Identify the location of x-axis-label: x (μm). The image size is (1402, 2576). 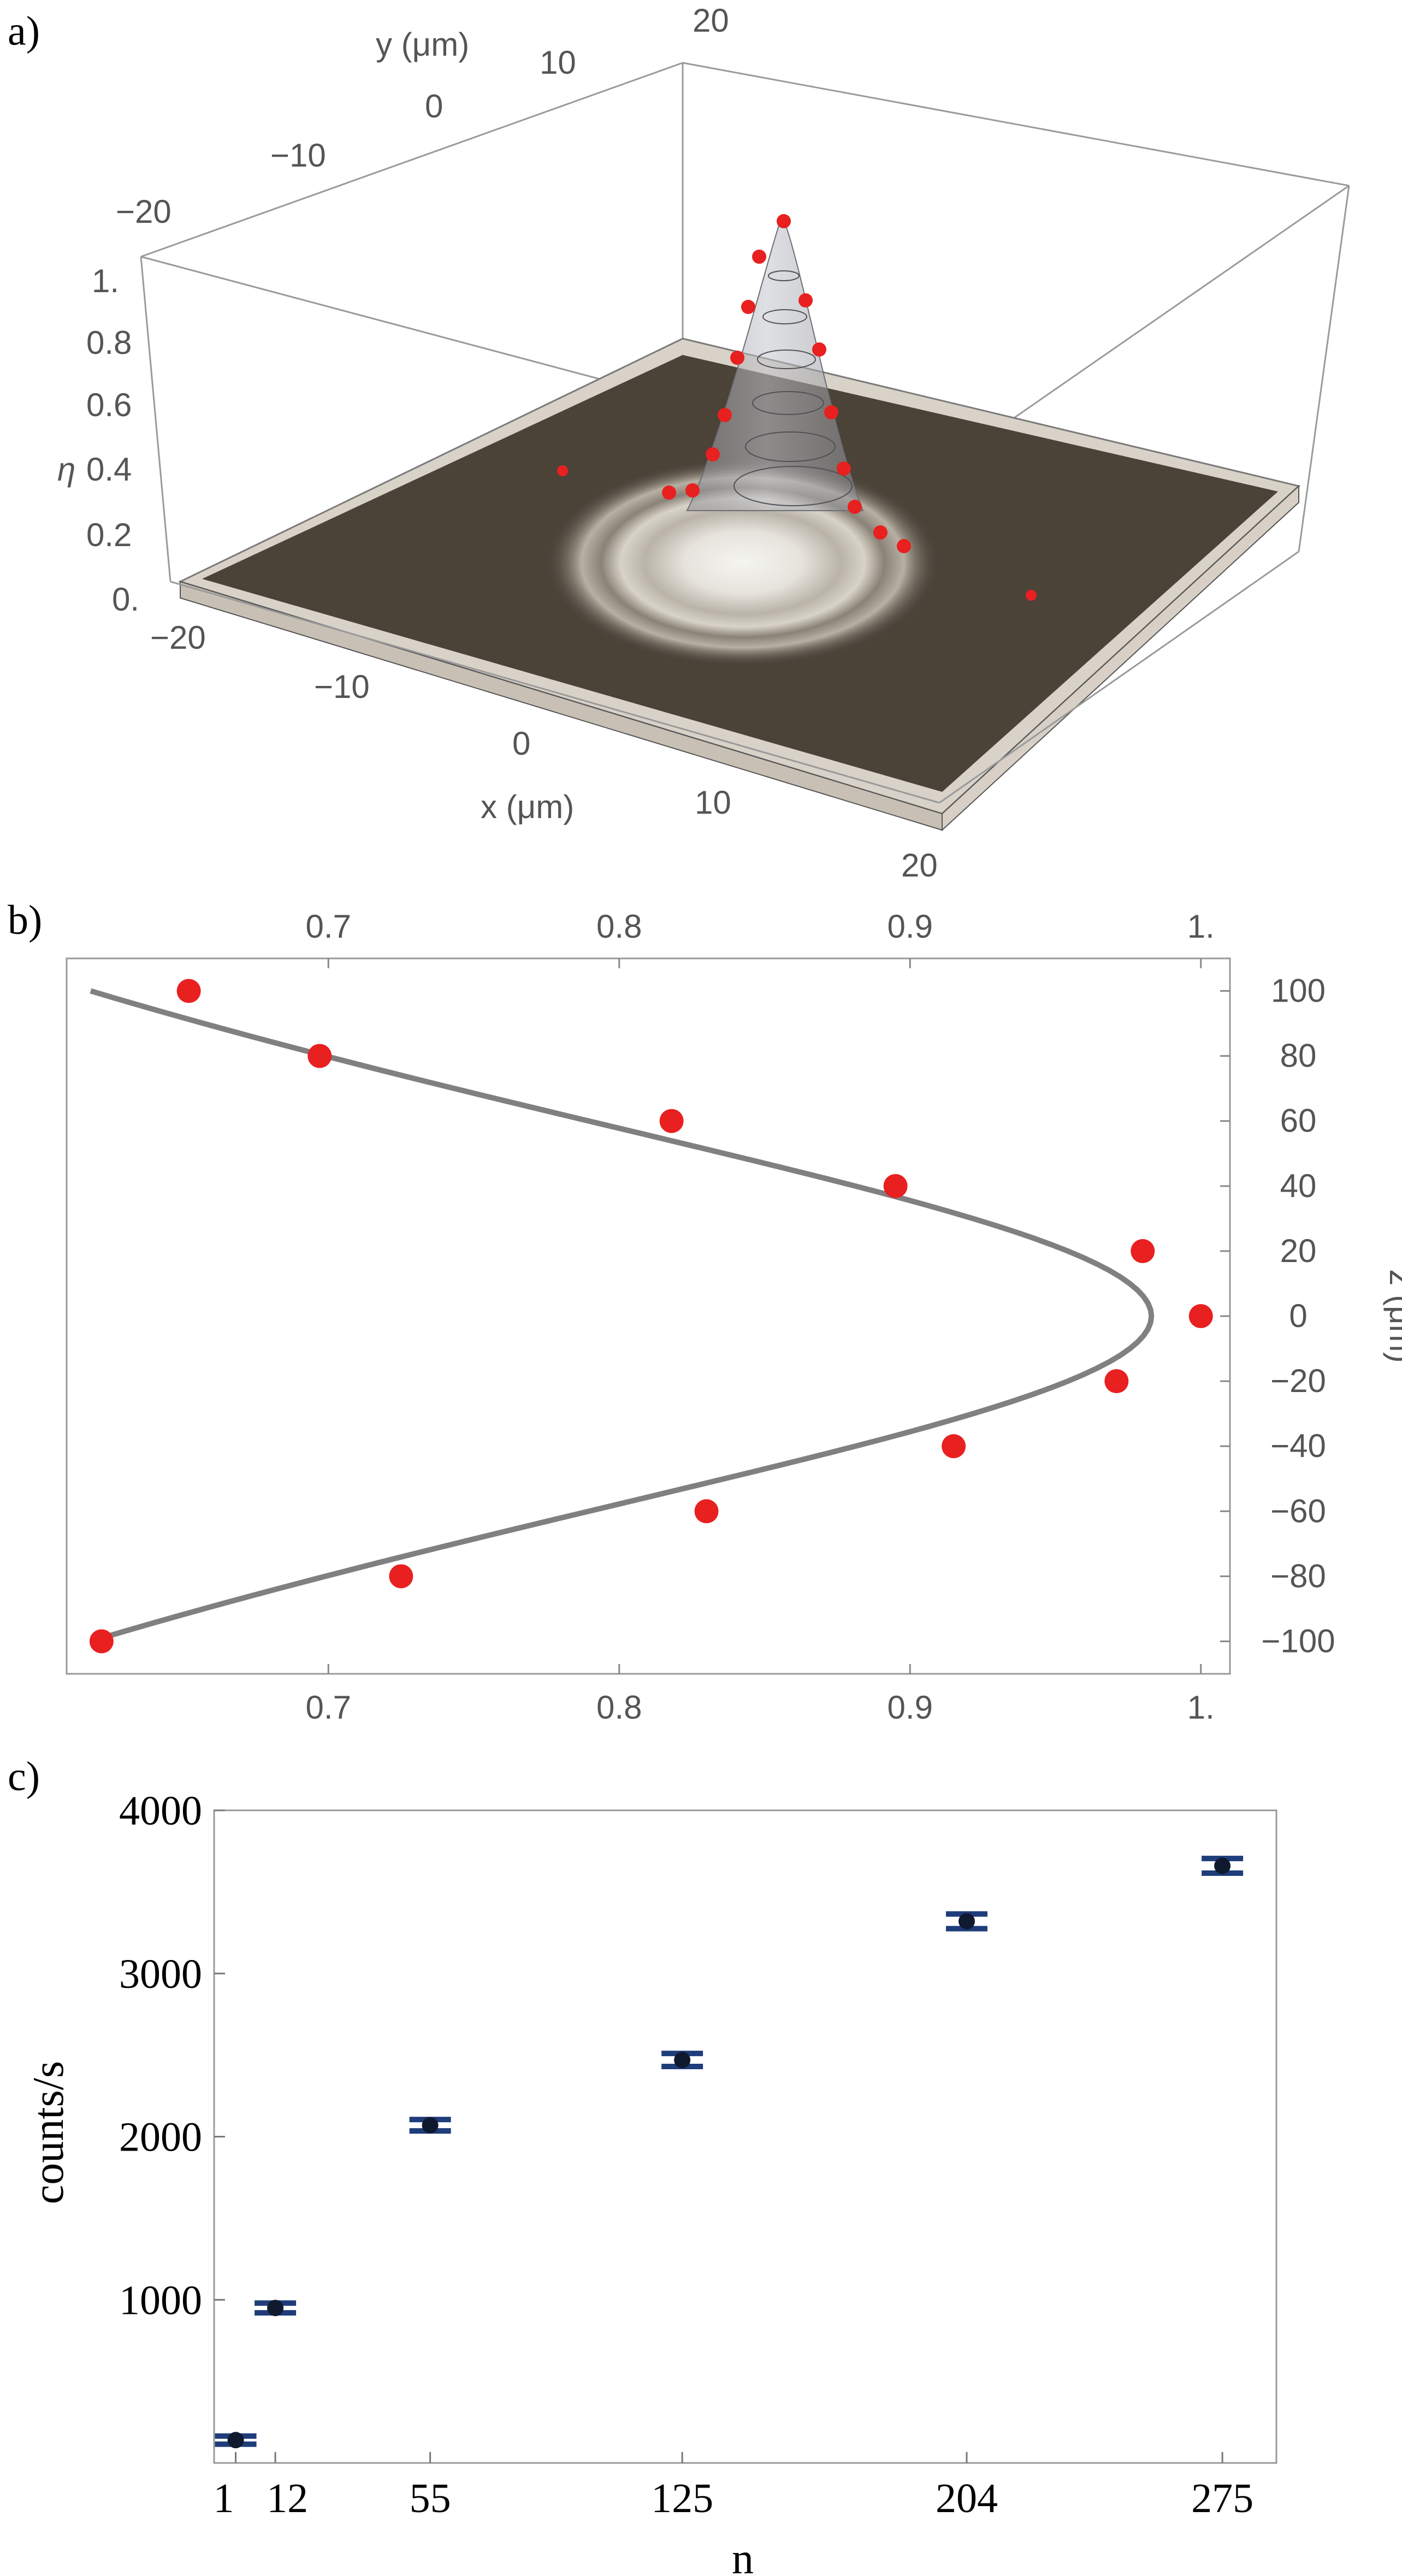
(528, 807).